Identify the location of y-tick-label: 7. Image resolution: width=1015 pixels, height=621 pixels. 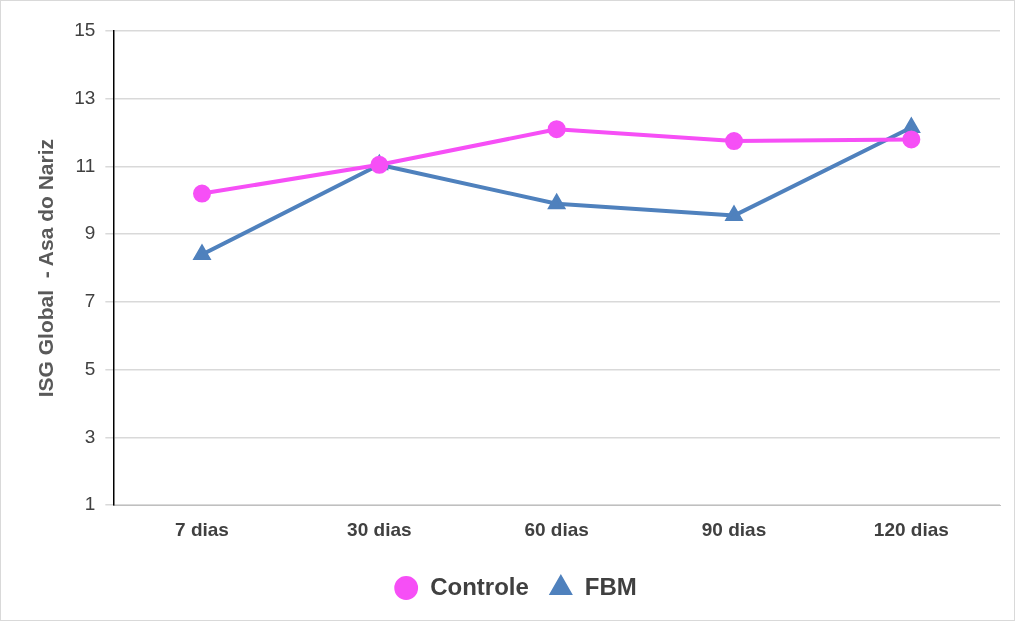
(90, 301).